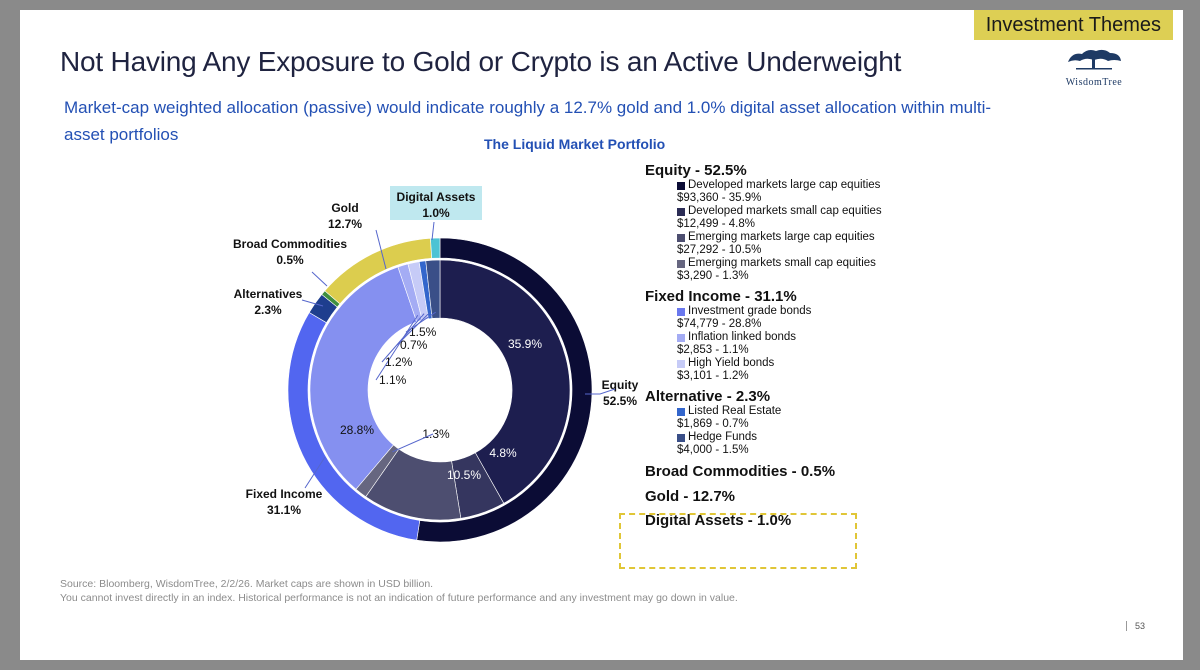 The height and width of the screenshot is (670, 1200). Describe the element at coordinates (1094, 82) in the screenshot. I see `logo-text: WisdomTree` at that location.